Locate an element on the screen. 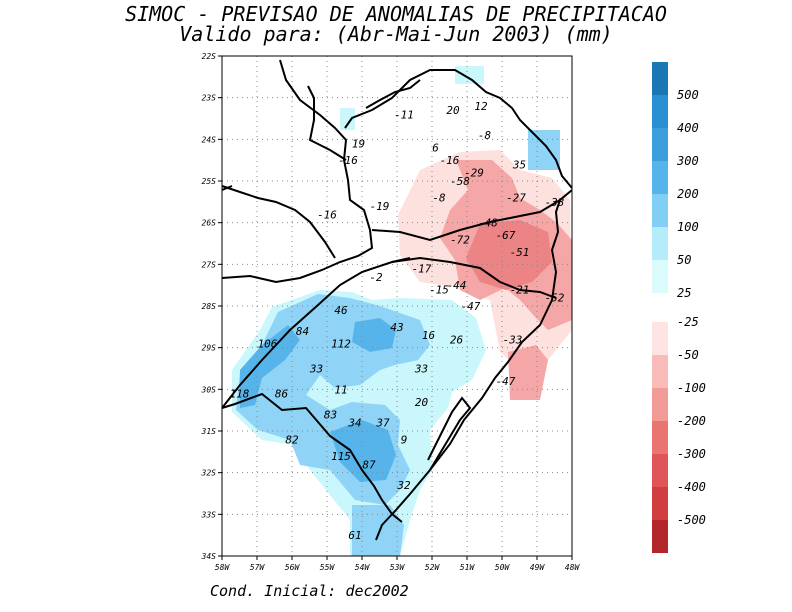 This screenshot has height=612, width=792. anomaly-value: 115 is located at coordinates (341, 456).